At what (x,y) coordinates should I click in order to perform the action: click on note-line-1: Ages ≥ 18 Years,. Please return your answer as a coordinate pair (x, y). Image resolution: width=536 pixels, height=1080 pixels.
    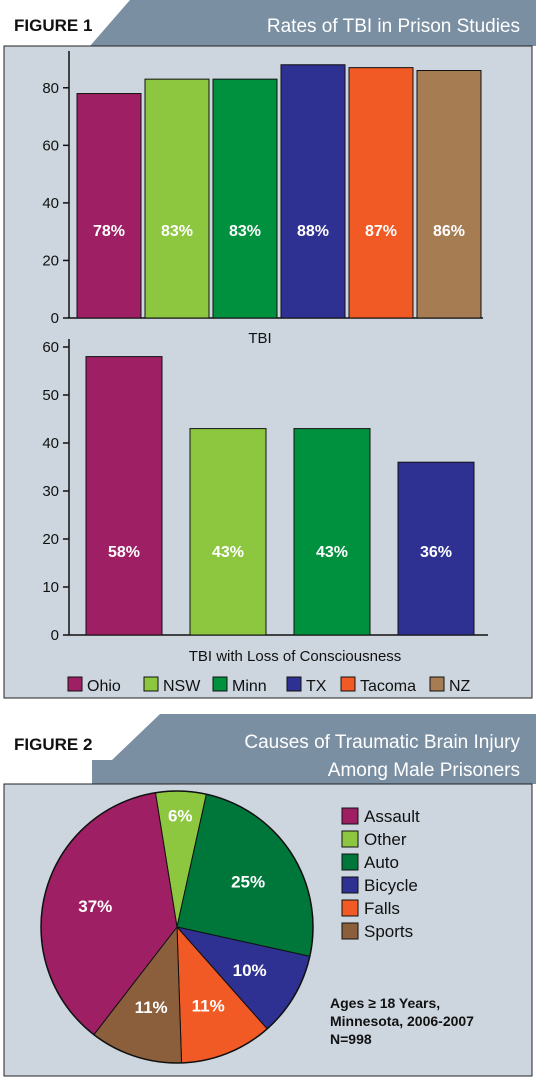
    Looking at the image, I should click on (385, 1003).